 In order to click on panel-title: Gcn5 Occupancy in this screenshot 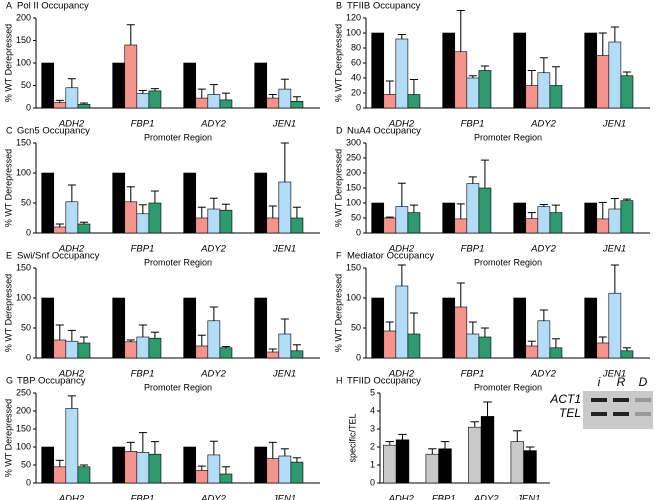, I will do `click(53, 131)`.